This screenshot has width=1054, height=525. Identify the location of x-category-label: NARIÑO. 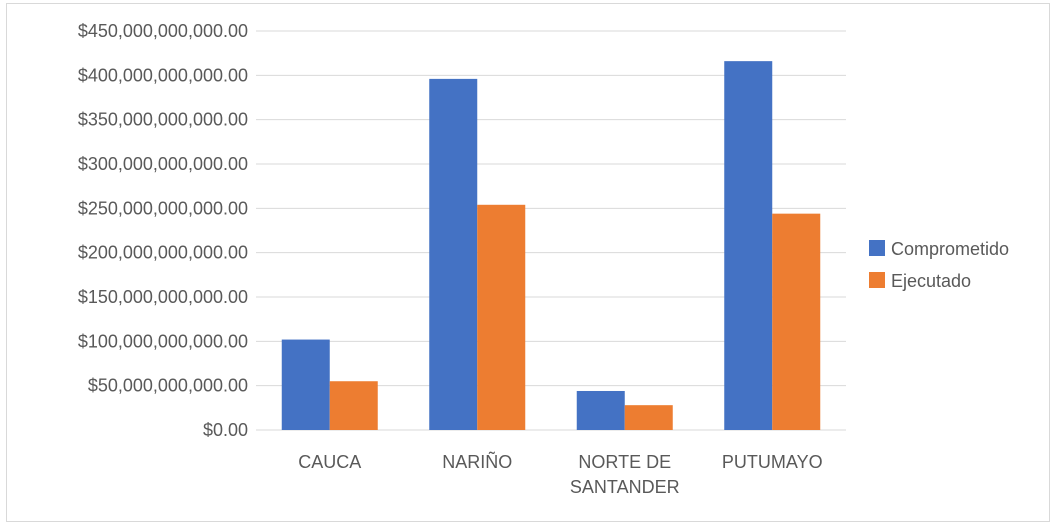
(477, 461).